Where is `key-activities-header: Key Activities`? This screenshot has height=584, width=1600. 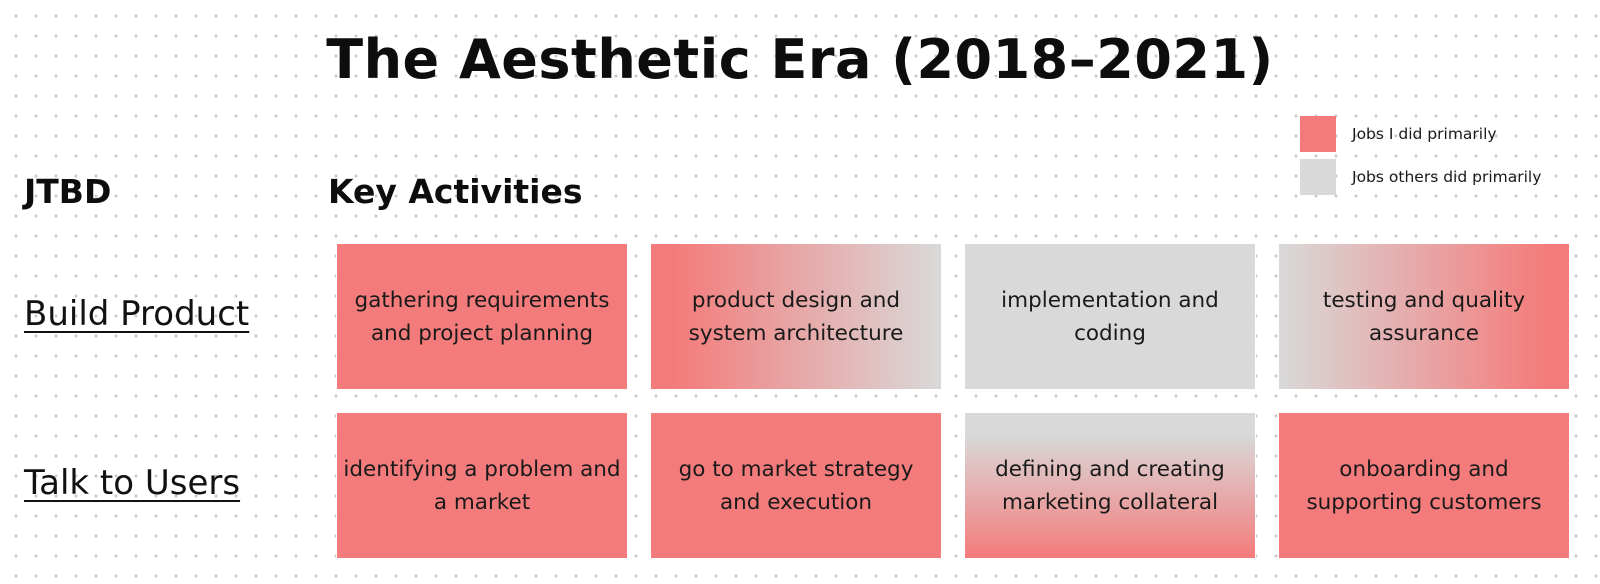
key-activities-header: Key Activities is located at coordinates (455, 191).